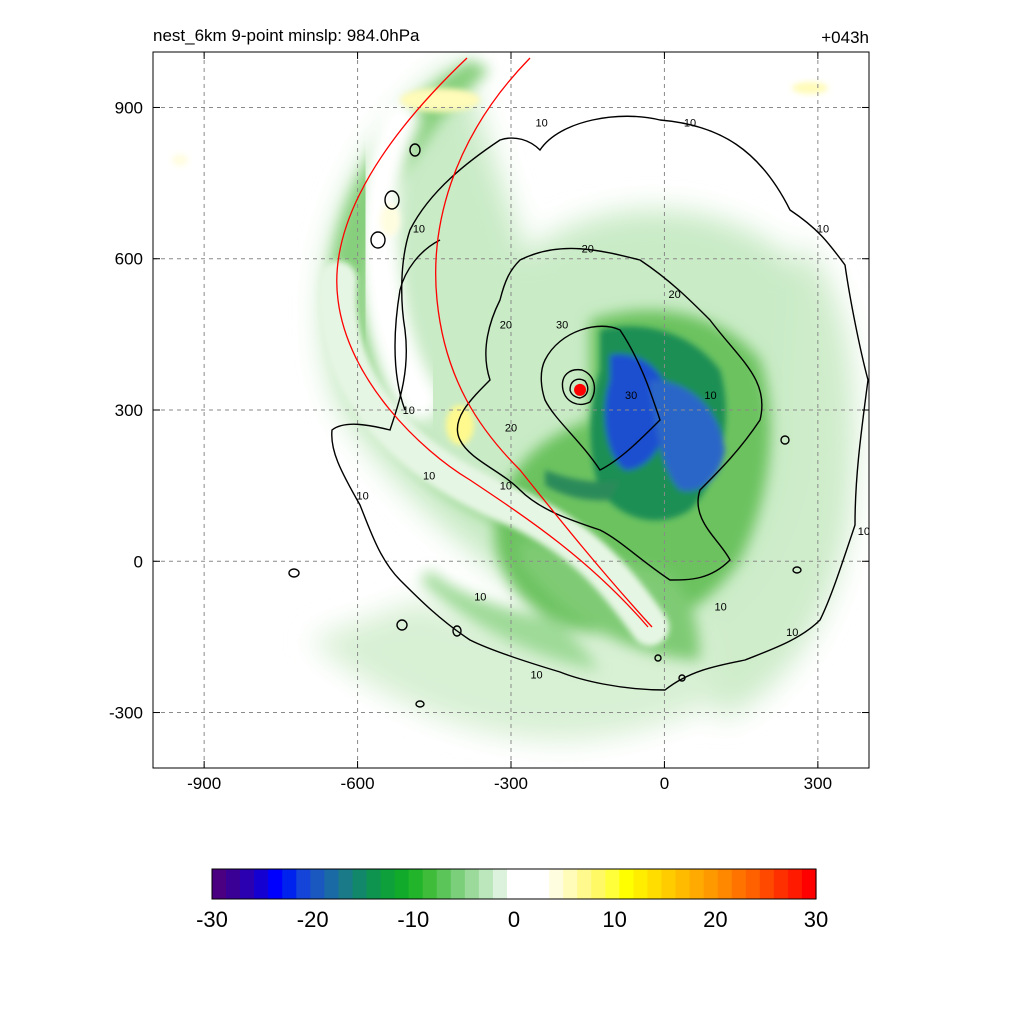 The image size is (1024, 1024). I want to click on x-tick-label: -600, so click(358, 783).